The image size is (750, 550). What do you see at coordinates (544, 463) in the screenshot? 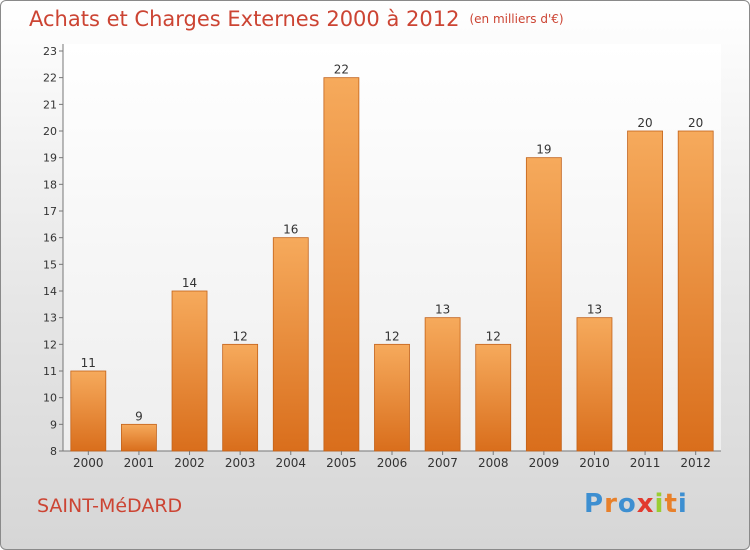
I see `x-tick-label: 2009` at bounding box center [544, 463].